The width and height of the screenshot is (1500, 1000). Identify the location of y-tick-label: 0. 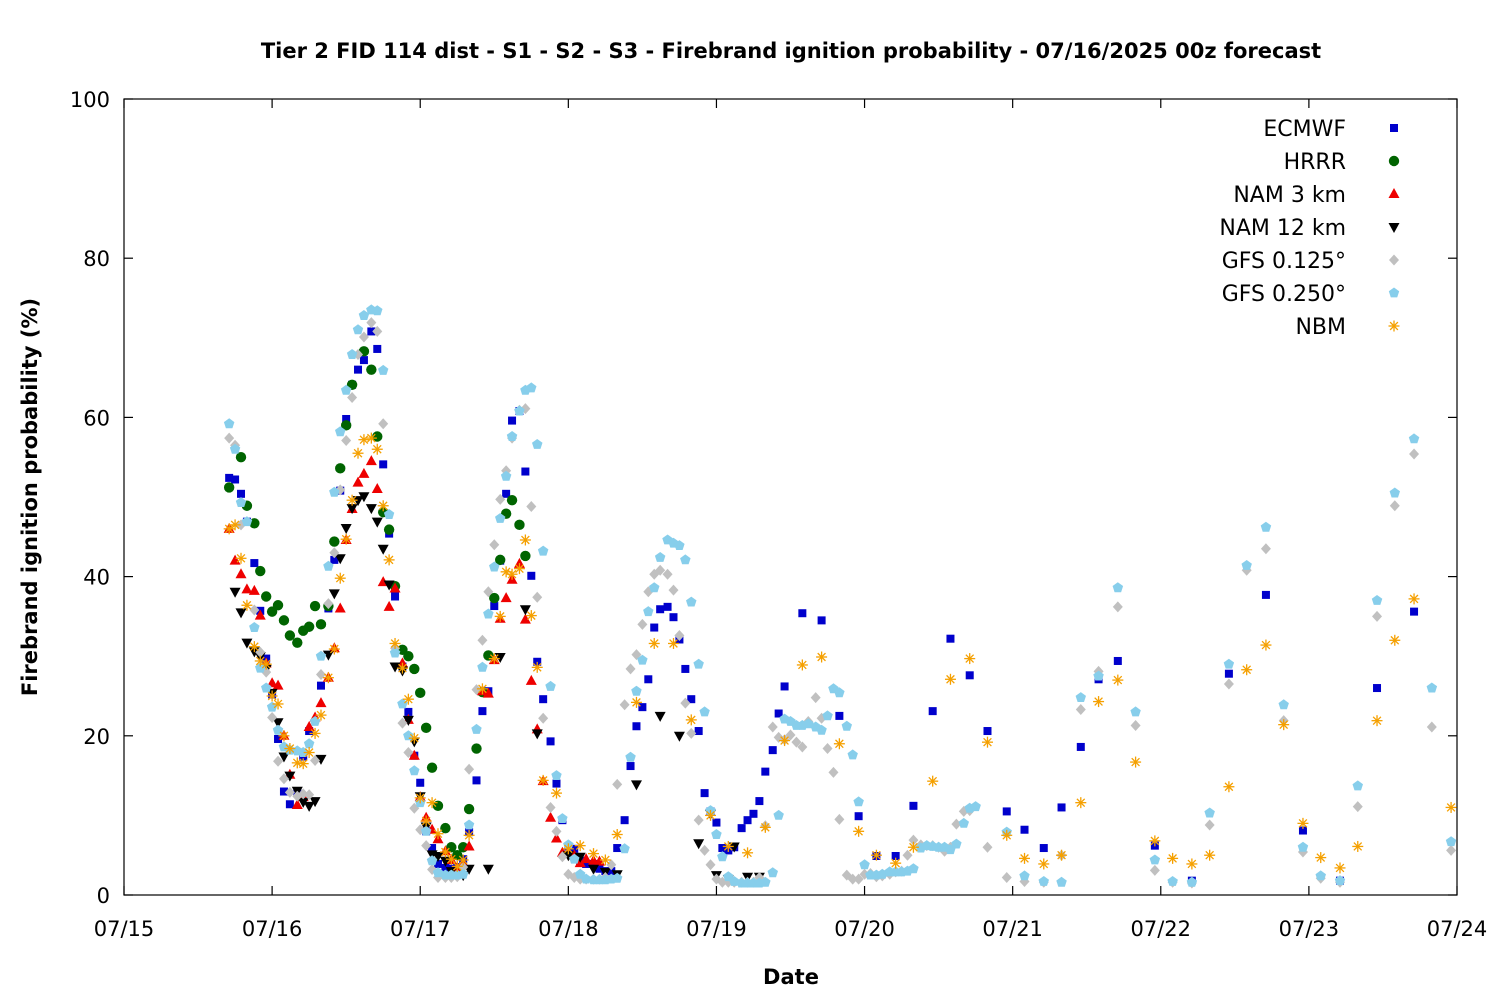
(103, 896).